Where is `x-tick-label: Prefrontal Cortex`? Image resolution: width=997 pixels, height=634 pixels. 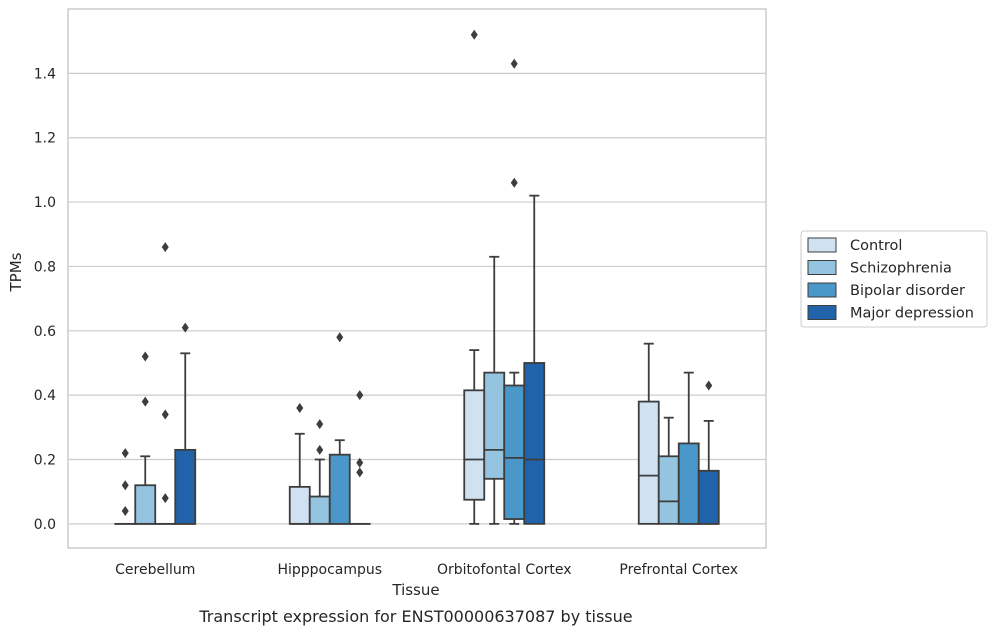
x-tick-label: Prefrontal Cortex is located at coordinates (678, 570).